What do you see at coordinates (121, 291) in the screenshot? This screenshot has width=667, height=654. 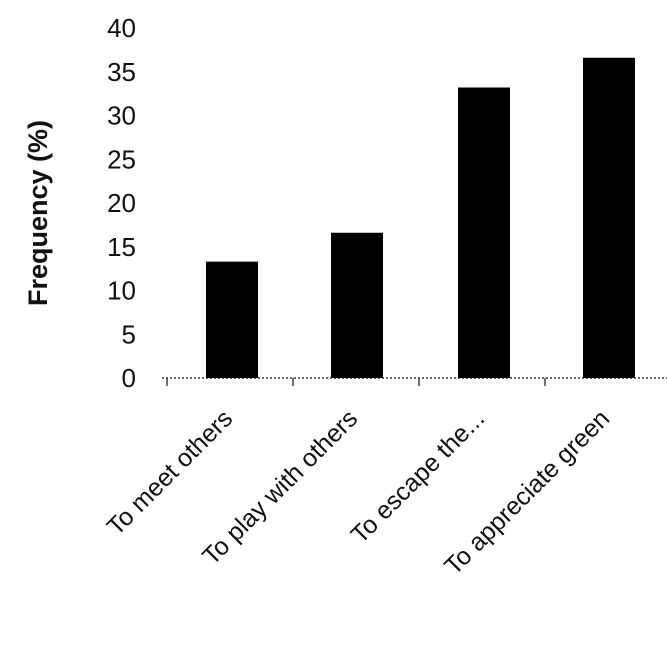 I see `y-tick-label-2: 10` at bounding box center [121, 291].